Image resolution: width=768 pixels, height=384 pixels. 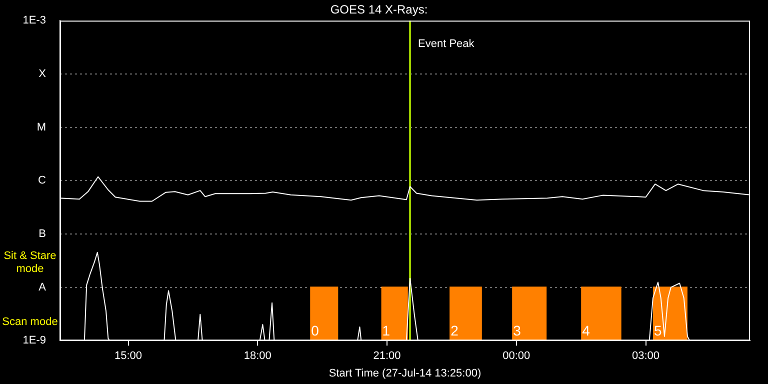 What do you see at coordinates (41, 127) in the screenshot?
I see `y-tick-label: M` at bounding box center [41, 127].